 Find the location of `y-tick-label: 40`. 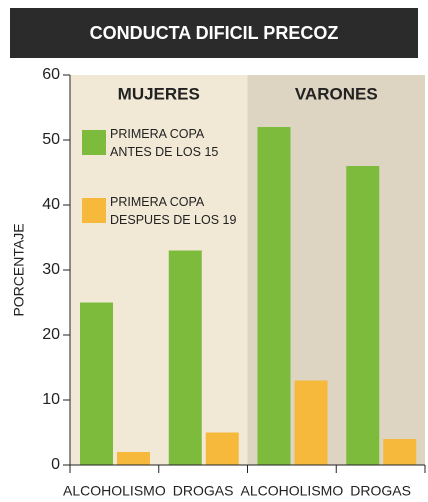

y-tick-label: 40 is located at coordinates (51, 204).